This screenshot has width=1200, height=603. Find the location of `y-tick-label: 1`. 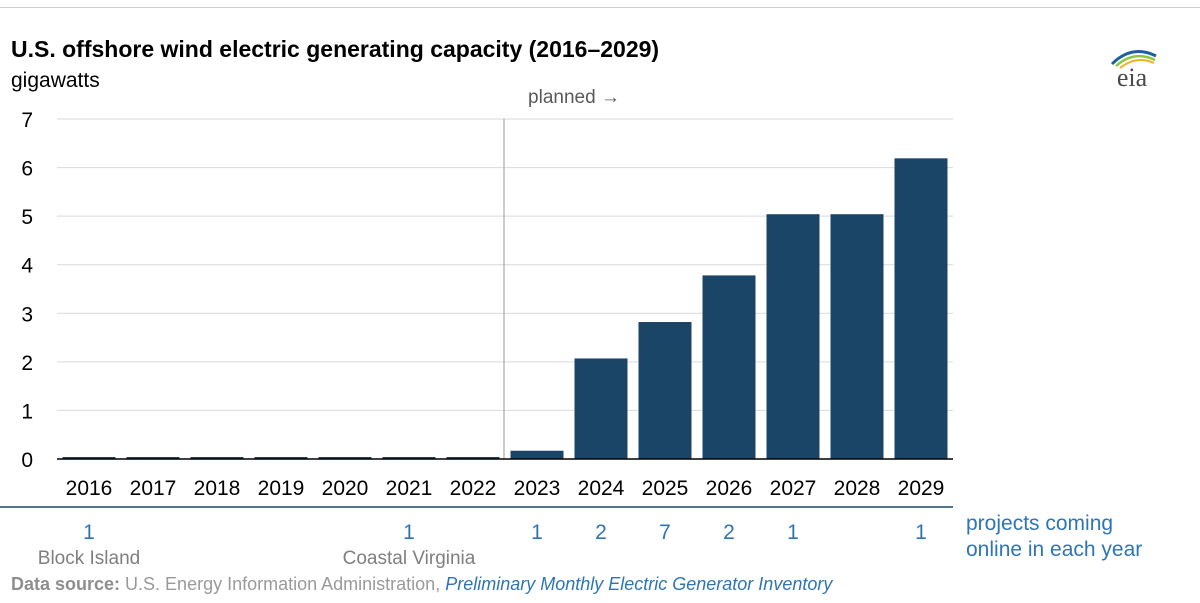

y-tick-label: 1 is located at coordinates (27, 411).